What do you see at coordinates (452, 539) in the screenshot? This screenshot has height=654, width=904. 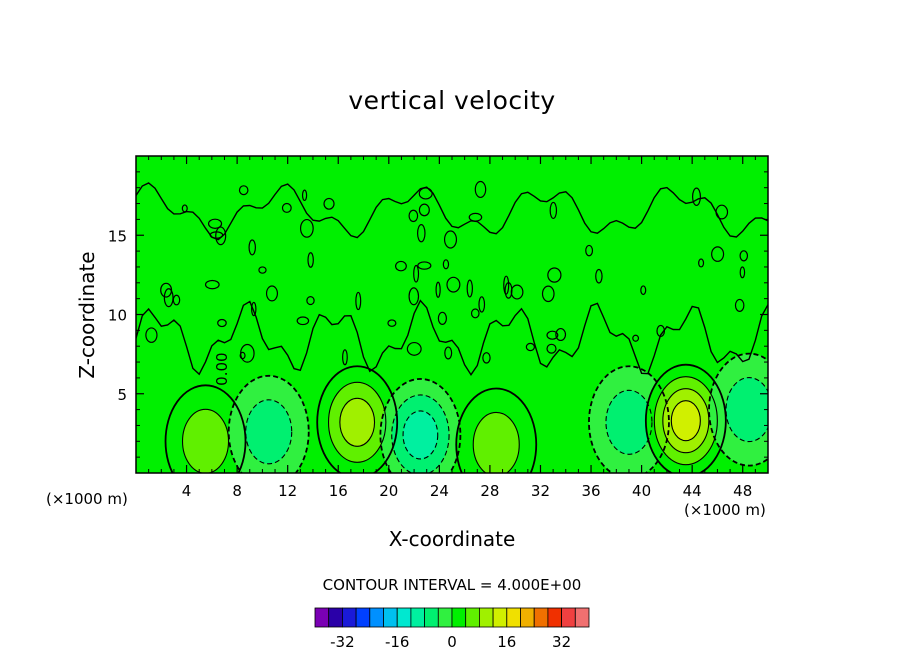 I see `x-axis-label: X-coordinate` at bounding box center [452, 539].